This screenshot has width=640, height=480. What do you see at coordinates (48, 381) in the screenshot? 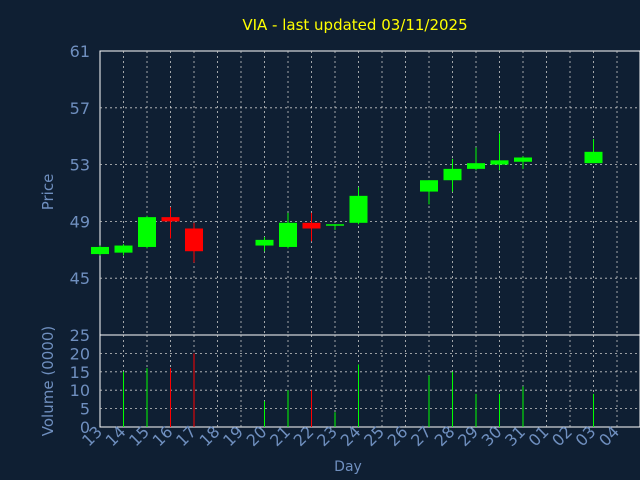
I see `volume-axis-label: Volume (0000)` at bounding box center [48, 381].